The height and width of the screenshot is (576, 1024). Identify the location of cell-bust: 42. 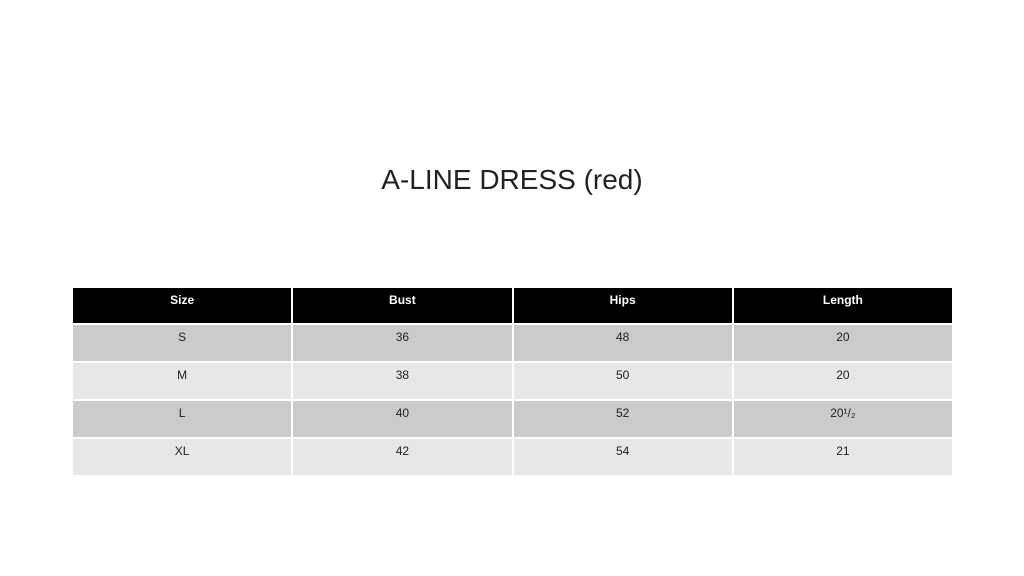
(402, 457).